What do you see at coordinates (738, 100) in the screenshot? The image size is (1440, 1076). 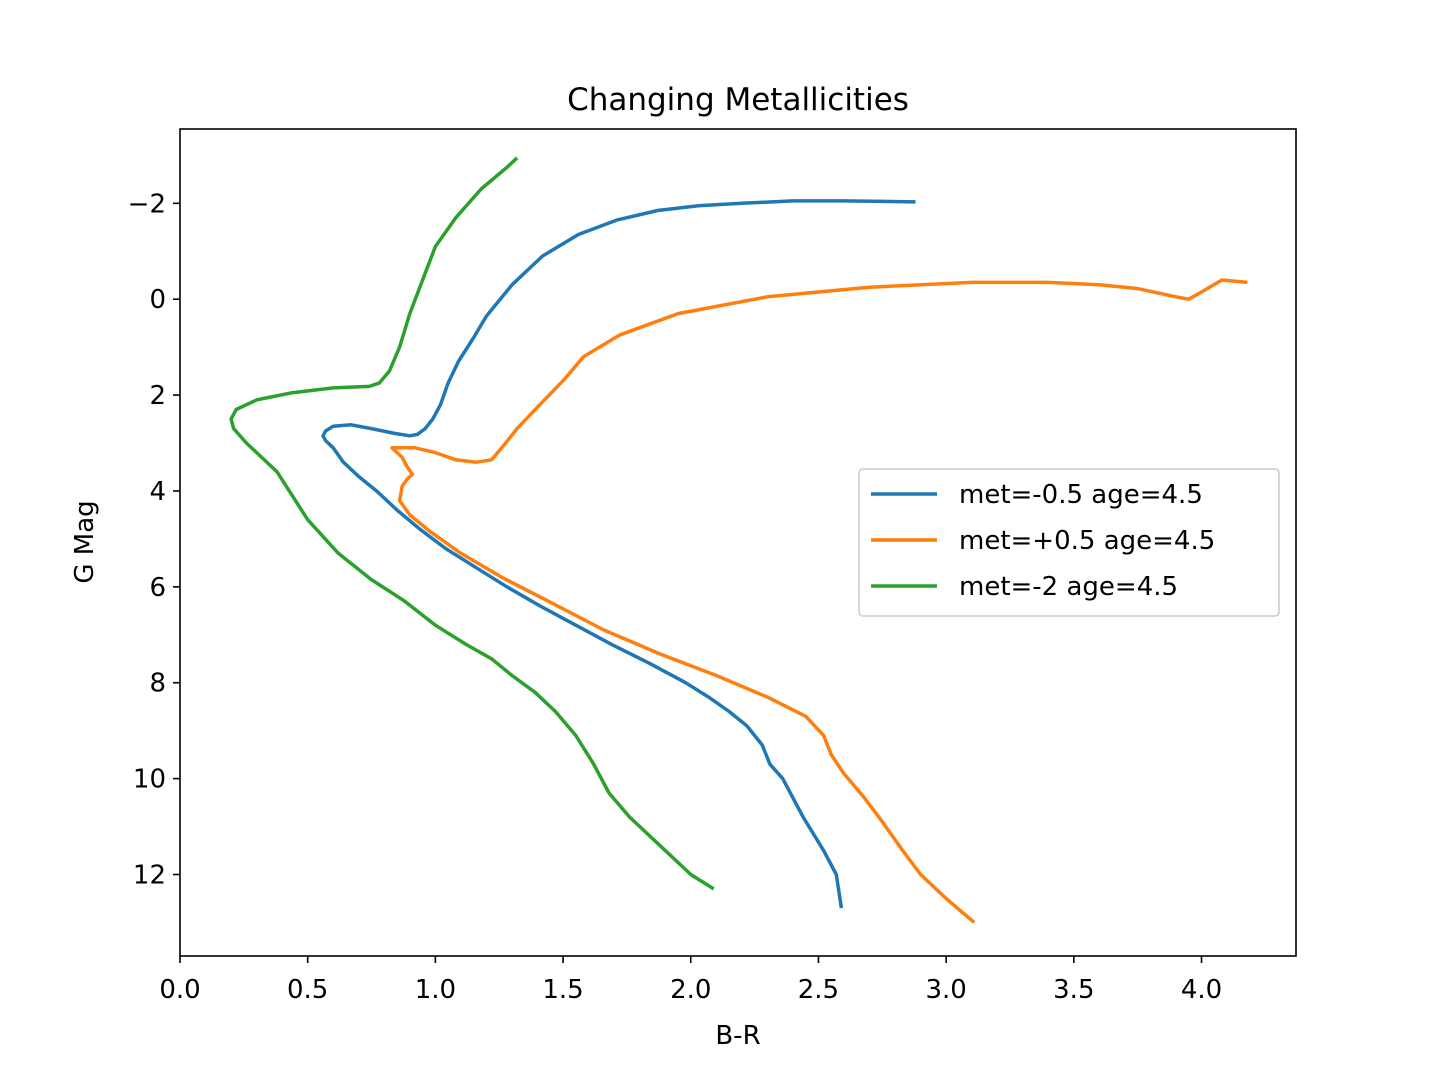 I see `chart-title: Changing Metallicities` at bounding box center [738, 100].